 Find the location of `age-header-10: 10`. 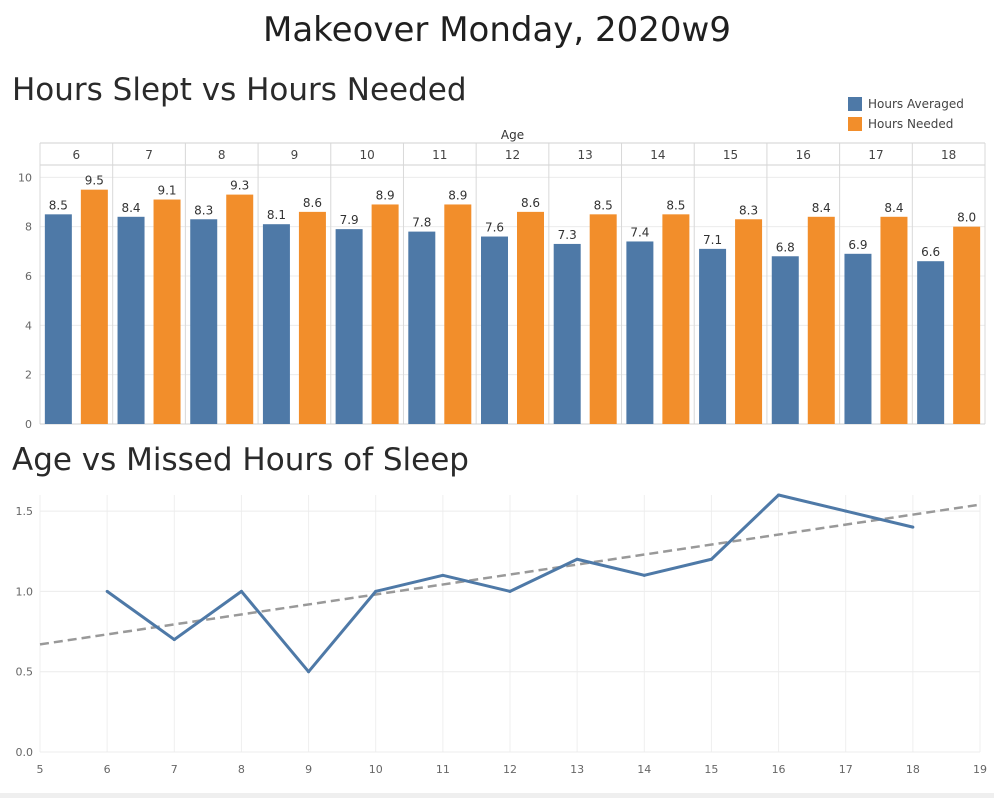

age-header-10: 10 is located at coordinates (366, 155).